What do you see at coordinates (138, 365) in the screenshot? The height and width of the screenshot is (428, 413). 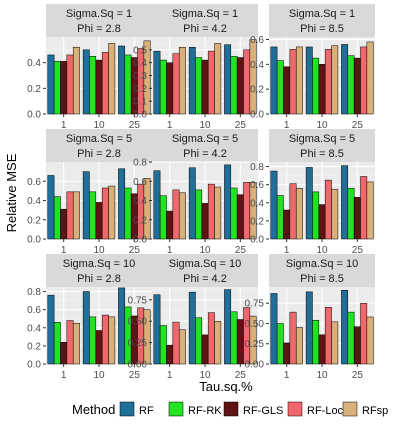 I see `y-tick-label: 0.00` at bounding box center [138, 365].